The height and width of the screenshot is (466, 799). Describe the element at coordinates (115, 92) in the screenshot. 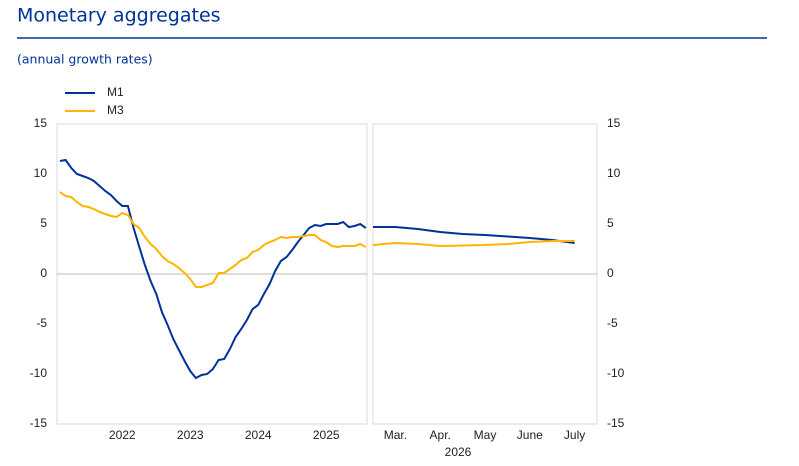

I see `legend-label: M1` at that location.